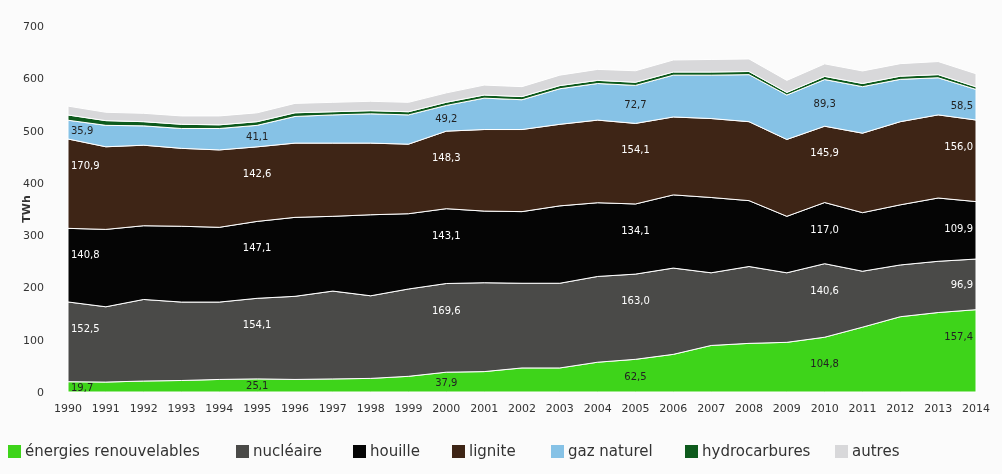  Describe the element at coordinates (824, 364) in the screenshot. I see `data-label: 104,8` at that location.